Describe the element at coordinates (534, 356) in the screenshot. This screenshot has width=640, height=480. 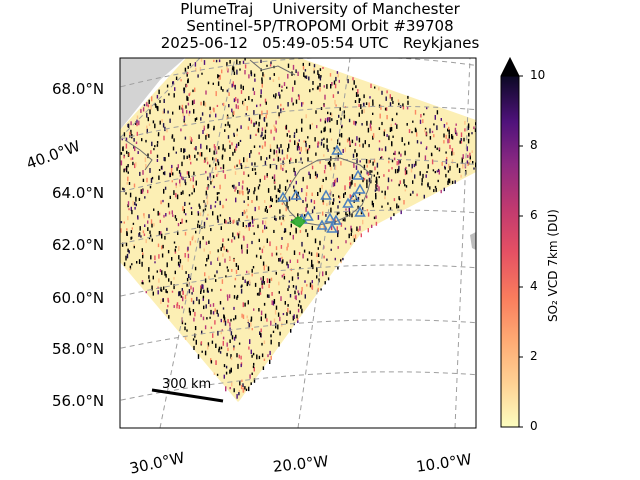
I see `colorbar-tick-2: 2` at that location.